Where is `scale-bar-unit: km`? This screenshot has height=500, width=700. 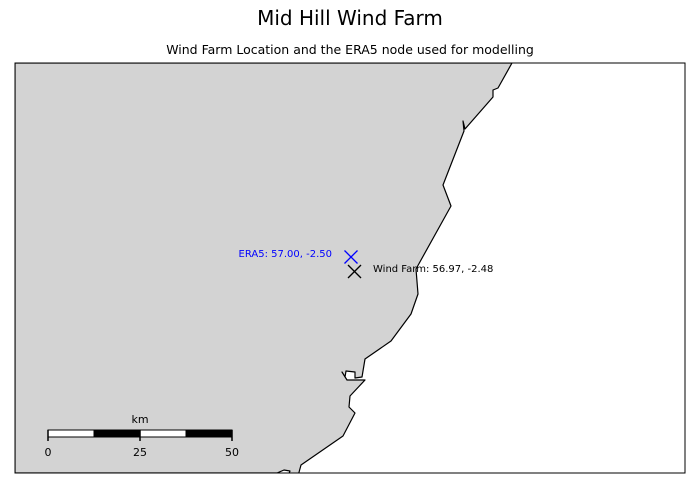 scale-bar-unit: km is located at coordinates (139, 419).